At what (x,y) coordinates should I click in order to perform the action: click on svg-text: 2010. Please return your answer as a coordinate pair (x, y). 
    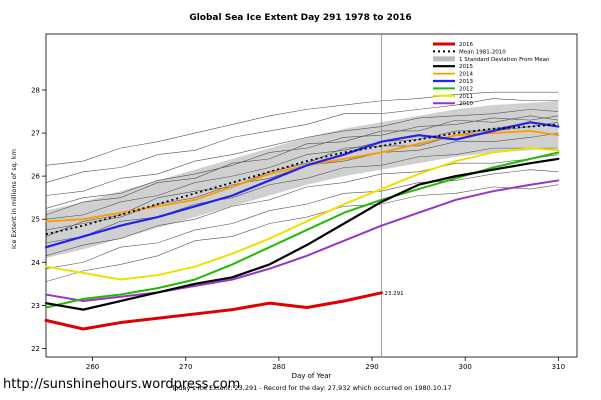
    Looking at the image, I should click on (466, 104).